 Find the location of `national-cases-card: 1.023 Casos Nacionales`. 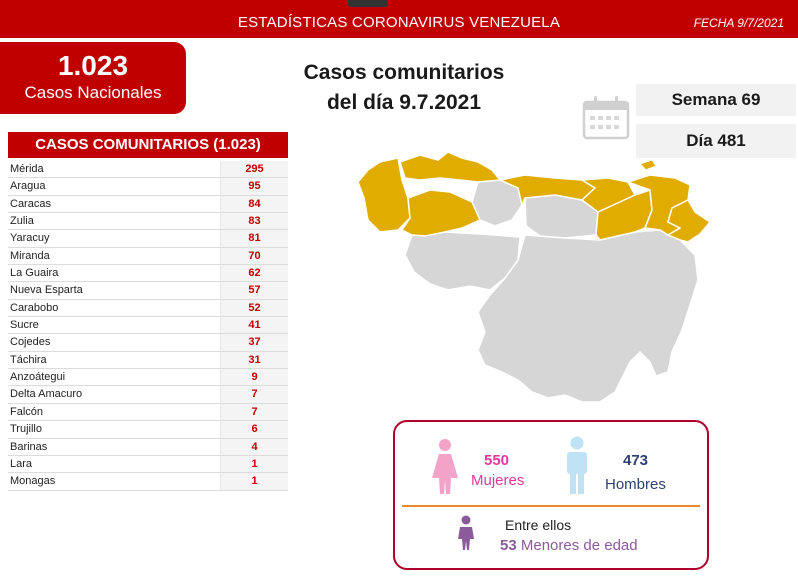

national-cases-card: 1.023 Casos Nacionales is located at coordinates (93, 78).